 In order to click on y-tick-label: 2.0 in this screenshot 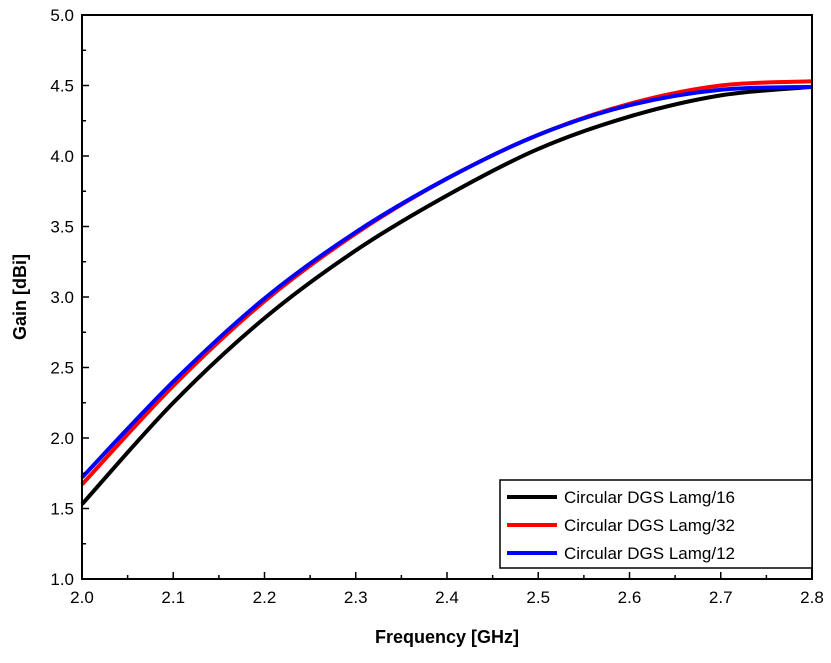, I will do `click(62, 438)`.